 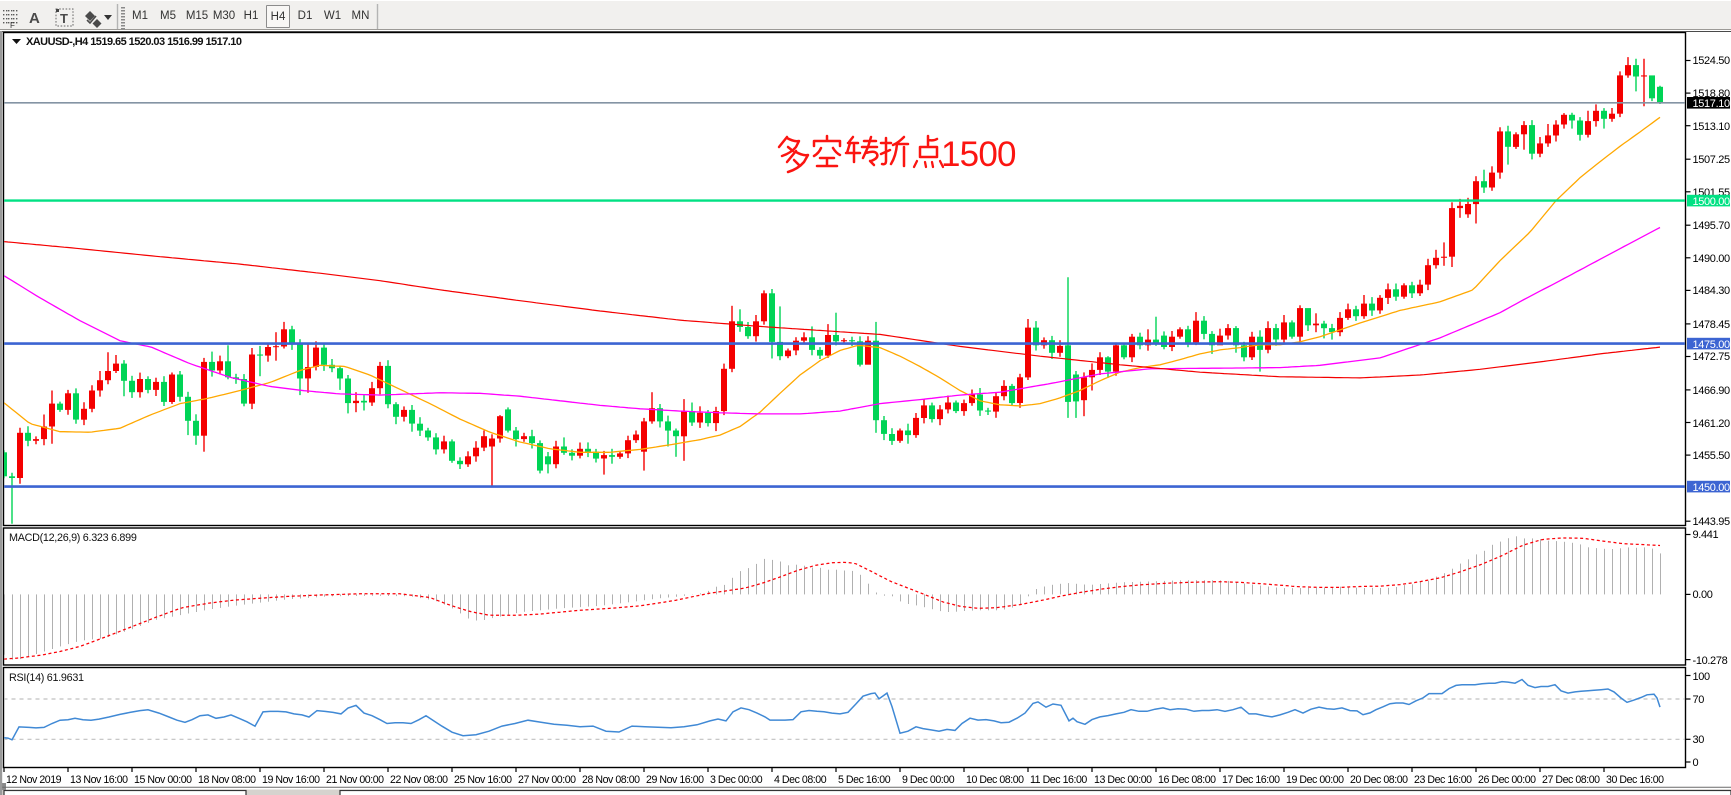 I want to click on svg-text: 1450.00, so click(x=1712, y=488).